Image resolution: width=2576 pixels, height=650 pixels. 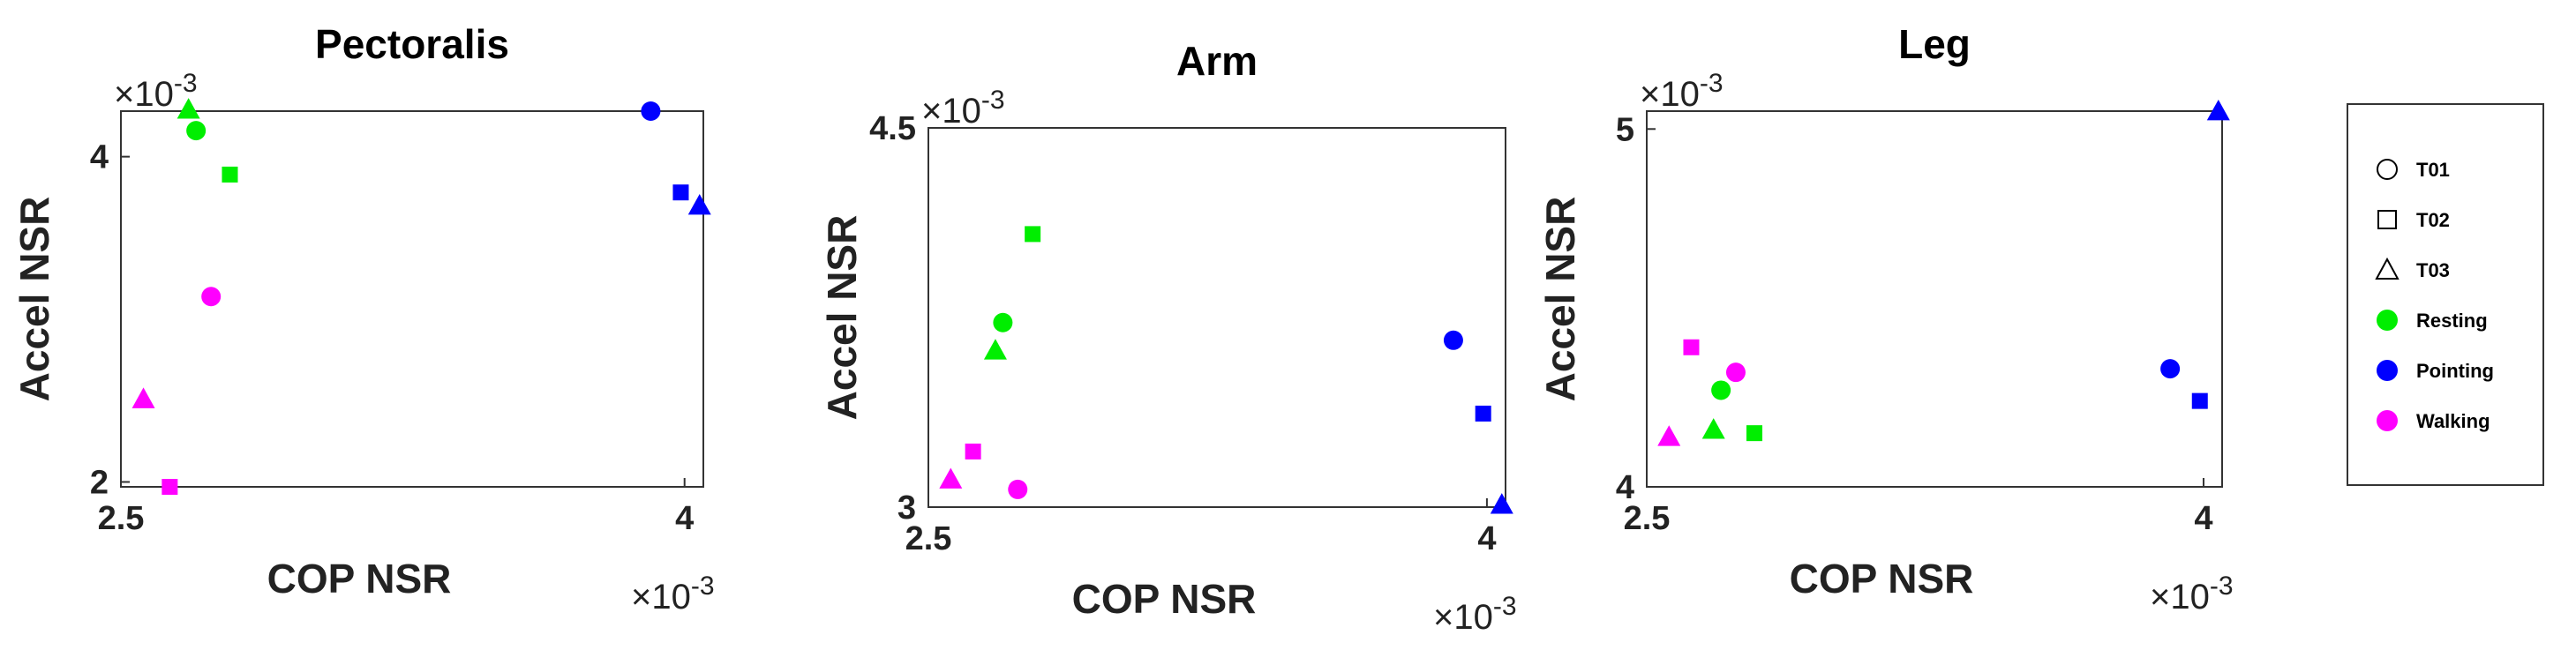 What do you see at coordinates (2445, 294) in the screenshot?
I see `legend: T01 T02 T03 Resting Pointing Walking` at bounding box center [2445, 294].